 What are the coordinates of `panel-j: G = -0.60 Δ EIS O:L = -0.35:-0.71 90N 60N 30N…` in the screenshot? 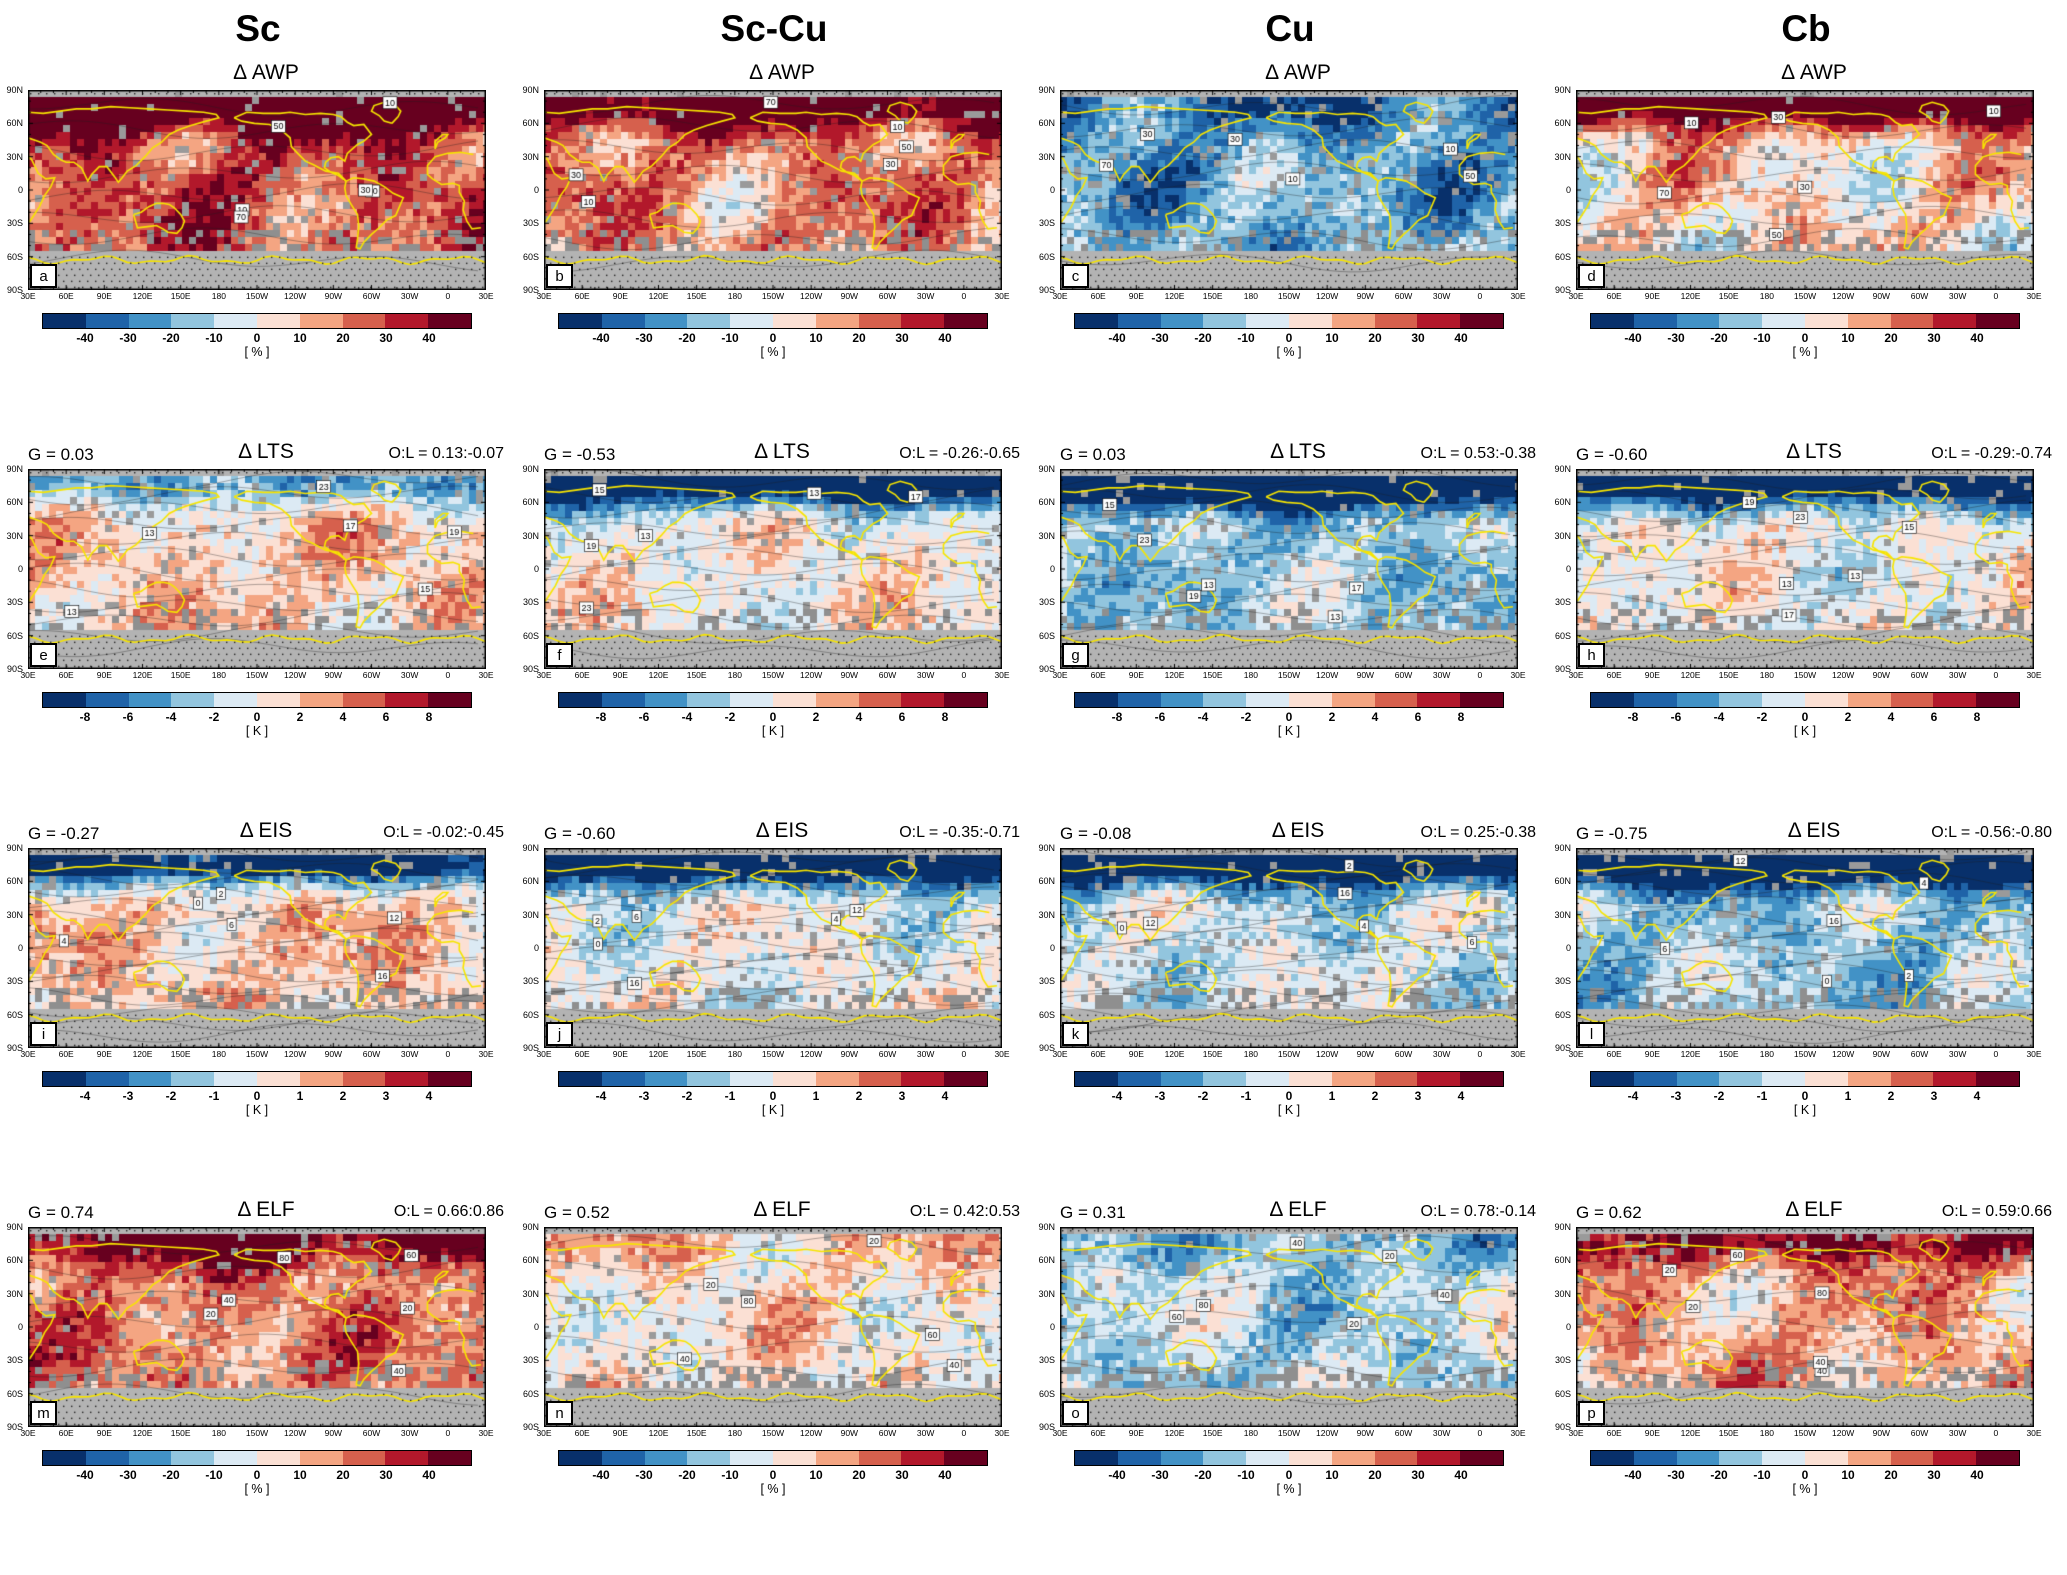 It's located at (774, 1005).